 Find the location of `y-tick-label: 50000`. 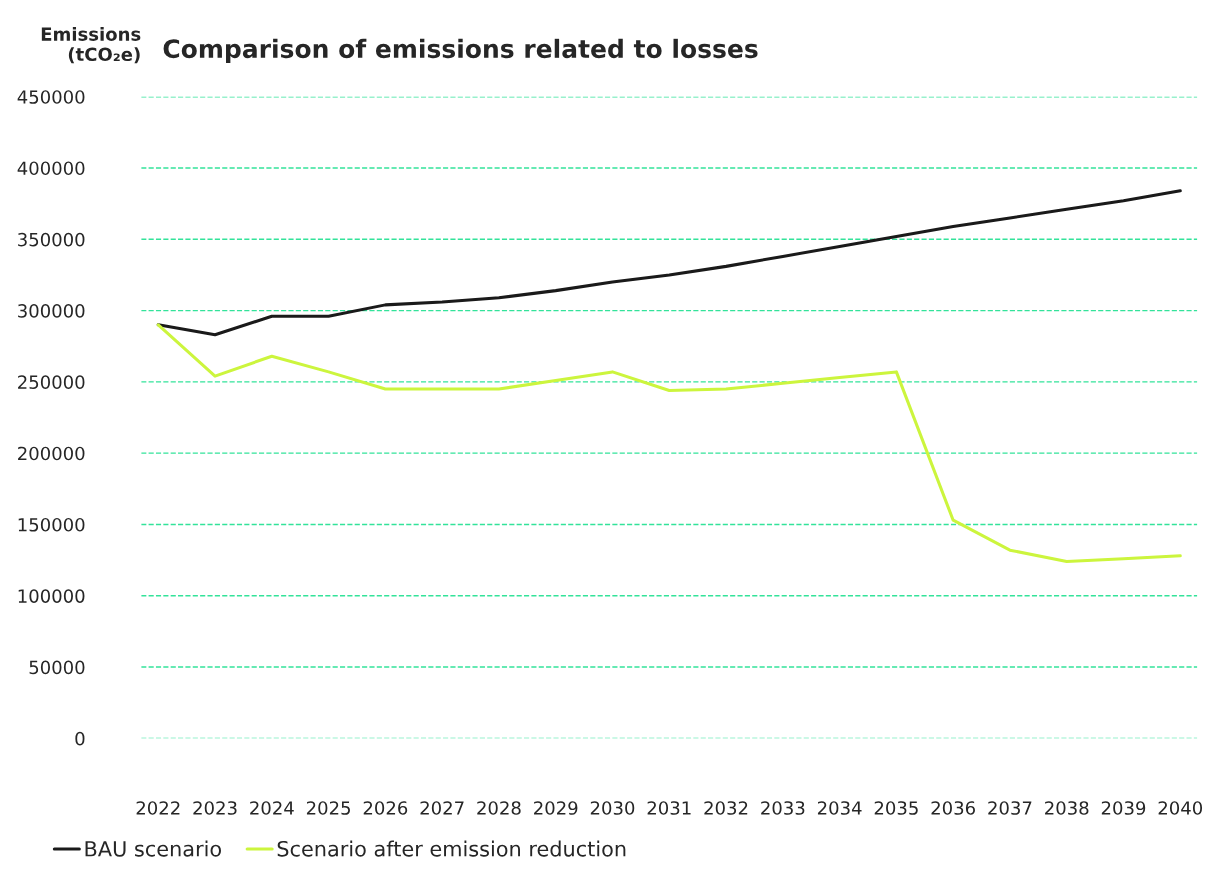

y-tick-label: 50000 is located at coordinates (57, 667).